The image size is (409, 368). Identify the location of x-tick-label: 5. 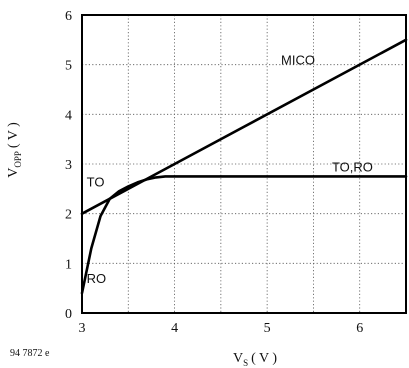
(267, 328).